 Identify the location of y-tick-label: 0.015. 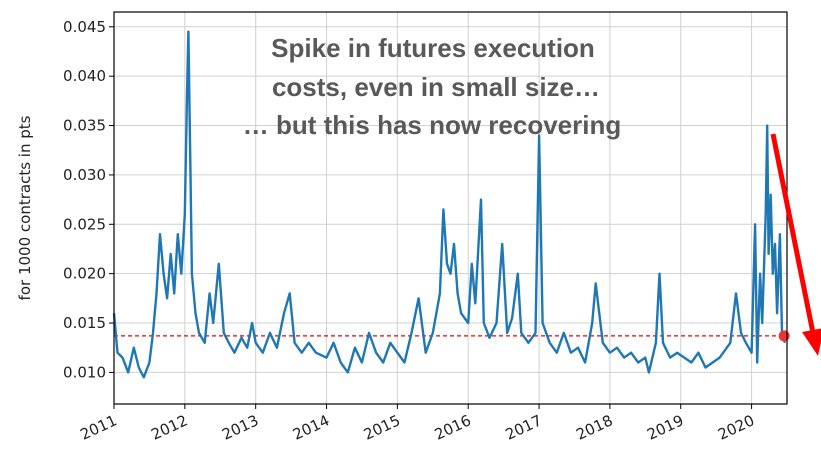
(84, 323).